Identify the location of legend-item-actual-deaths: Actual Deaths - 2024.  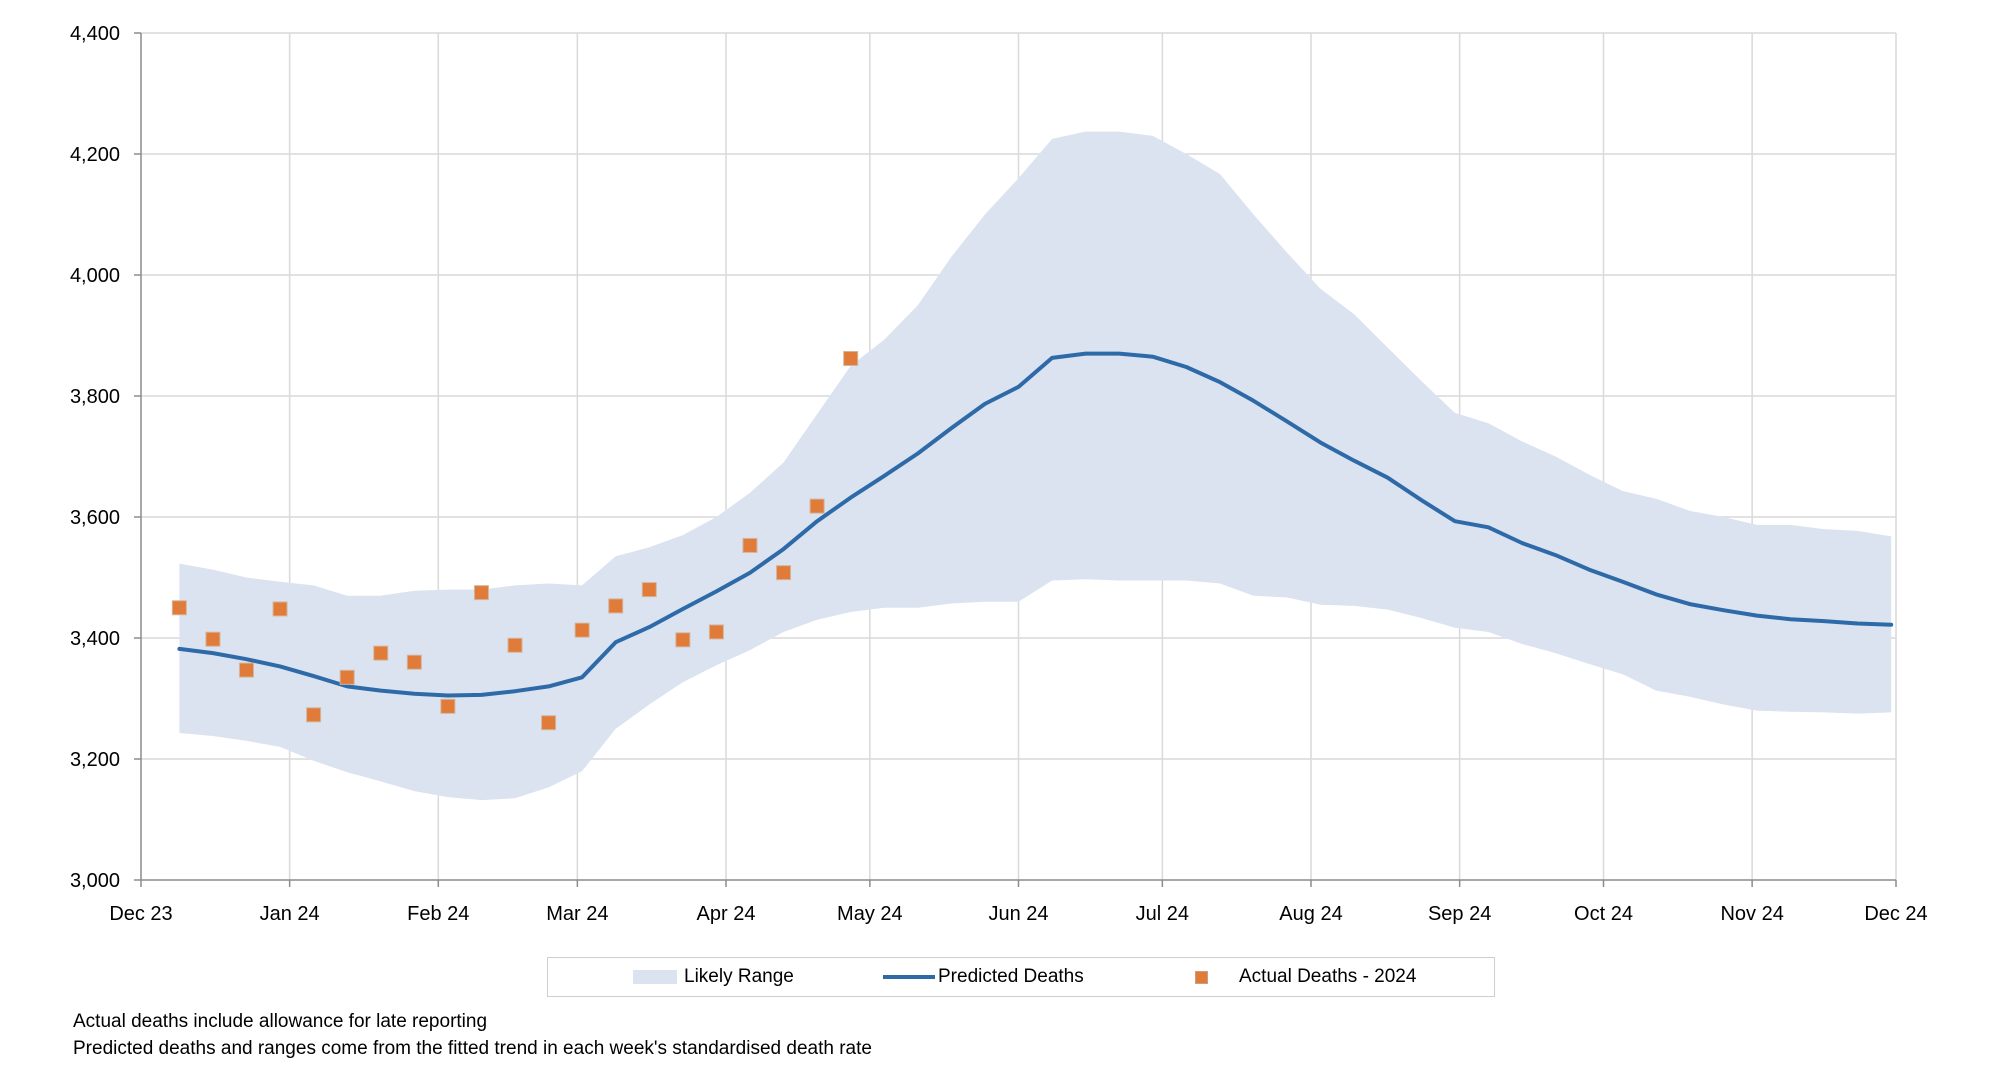
(1305, 977).